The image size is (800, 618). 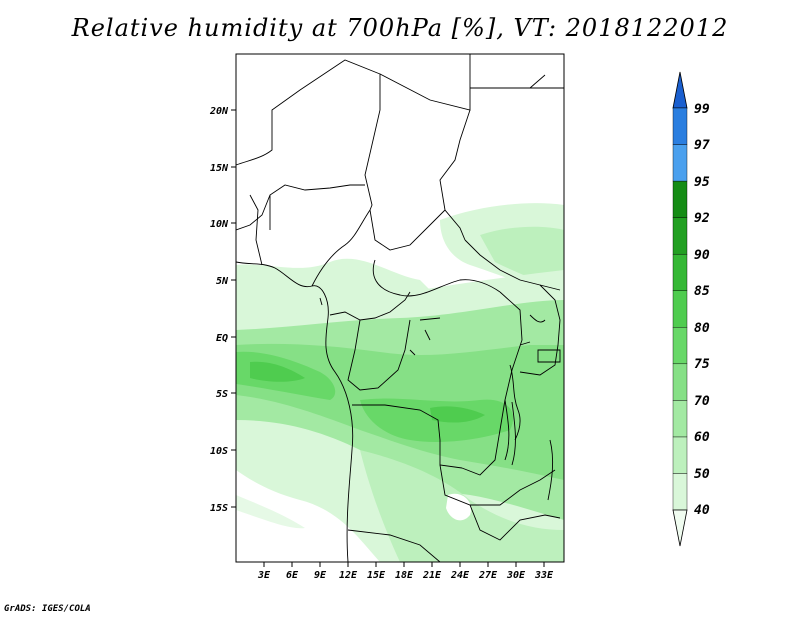 I want to click on border-sudan-east, so click(x=517, y=81).